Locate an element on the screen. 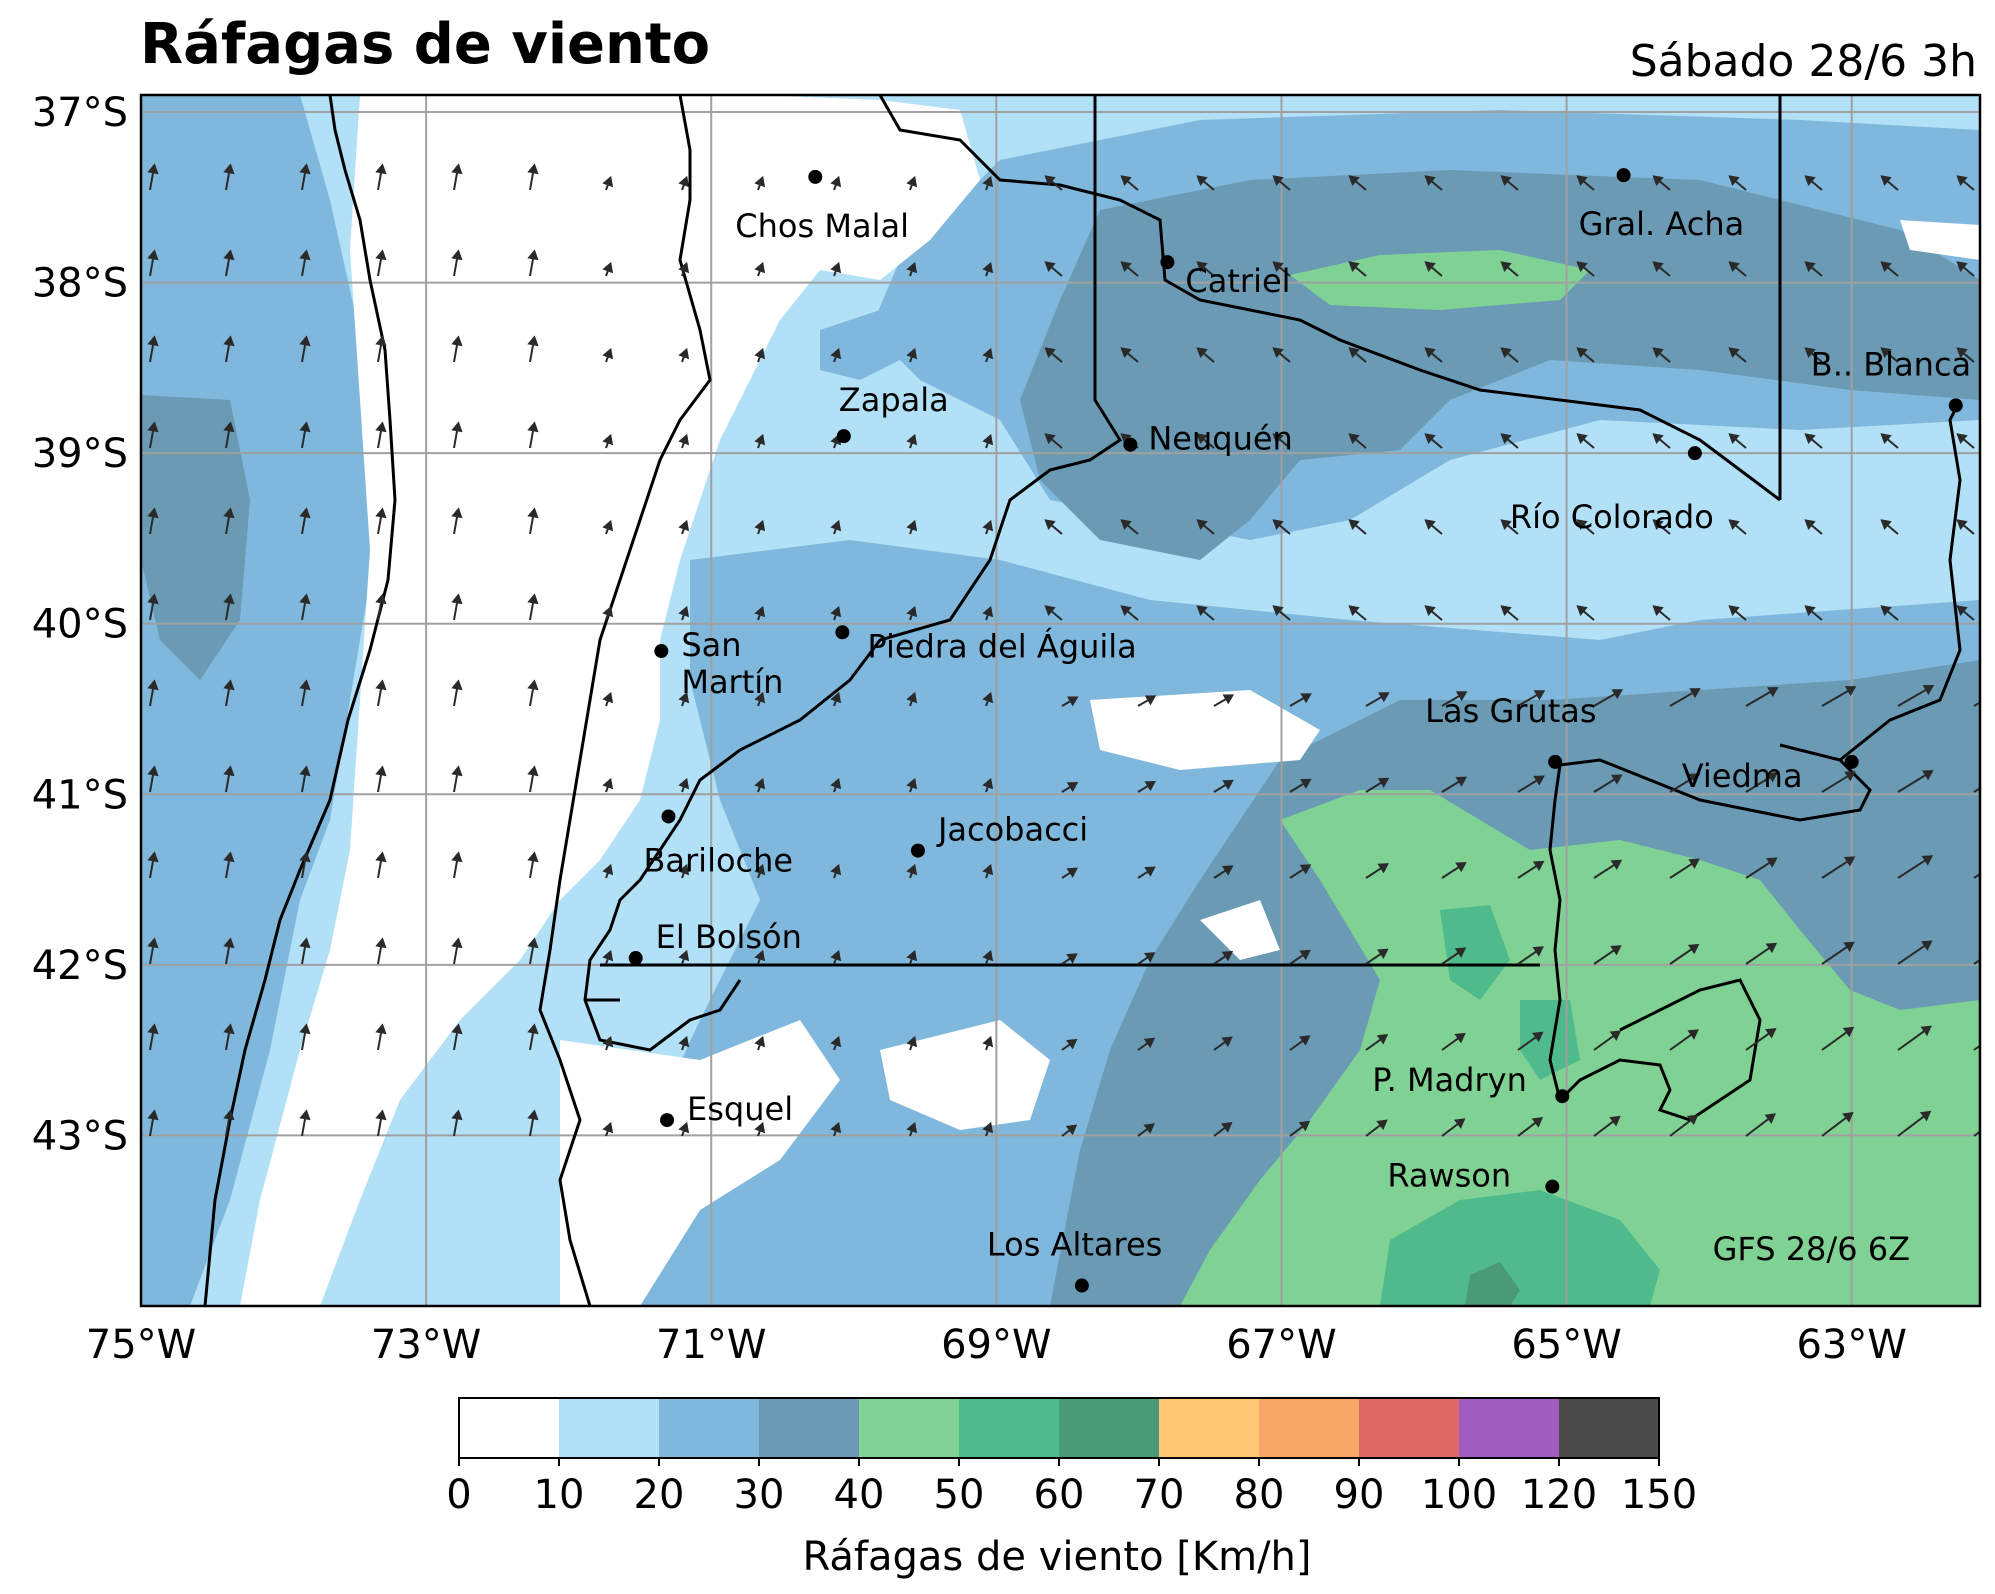 This screenshot has height=1594, width=1995. lat-tick-label: 43°S is located at coordinates (80, 1136).